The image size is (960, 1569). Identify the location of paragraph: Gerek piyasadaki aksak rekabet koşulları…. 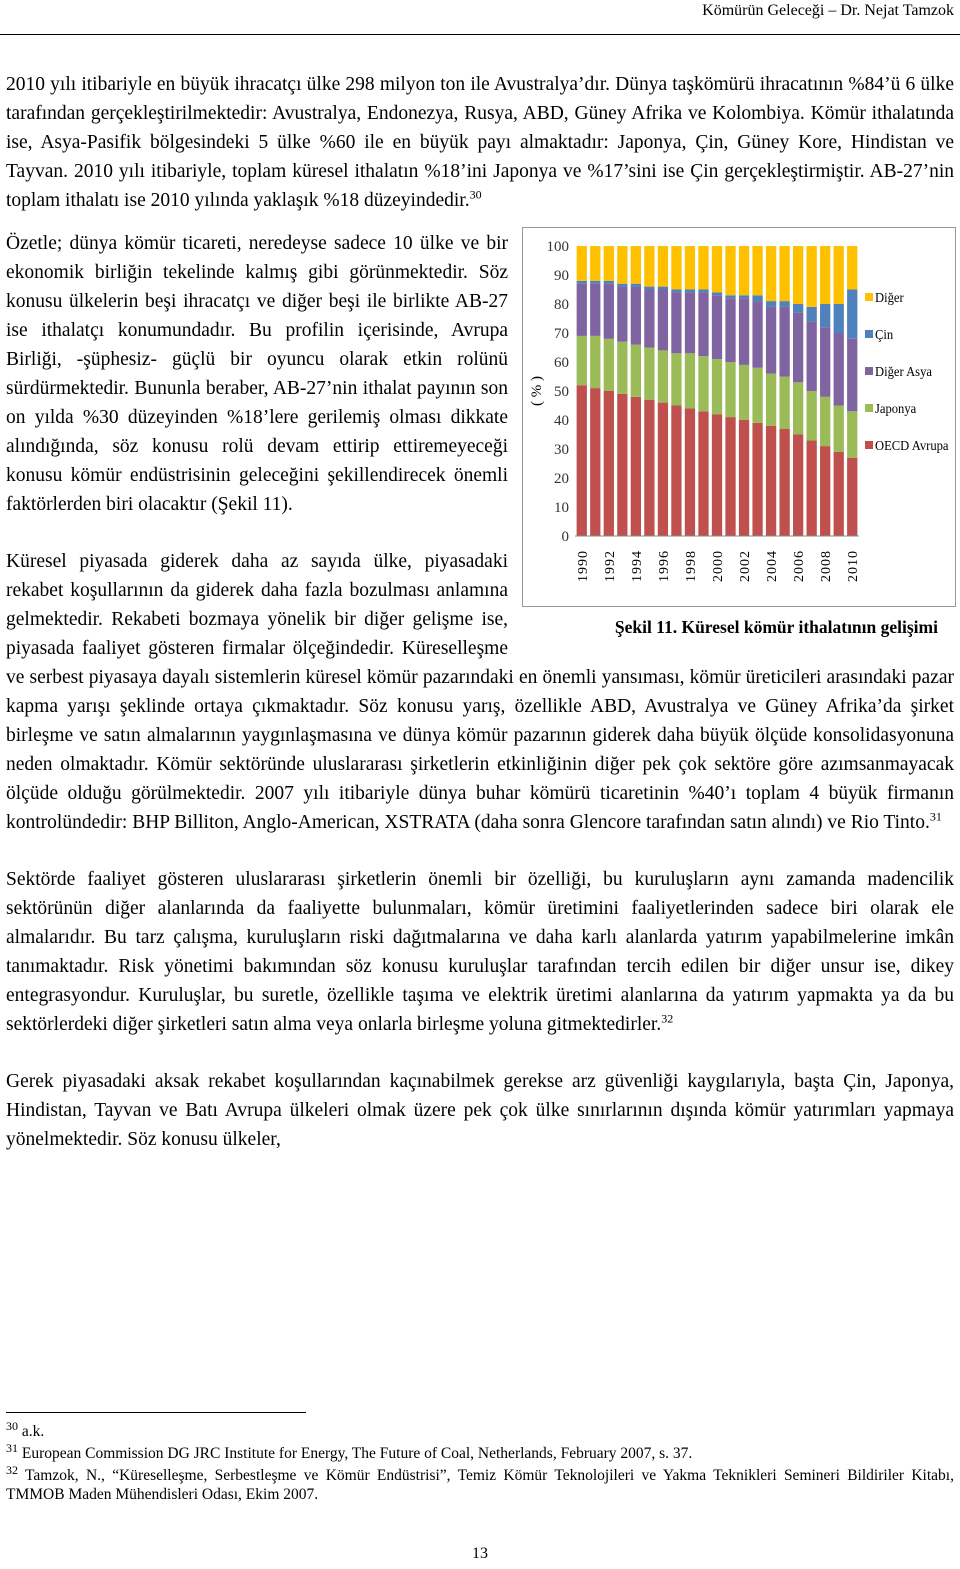
(480, 1110).